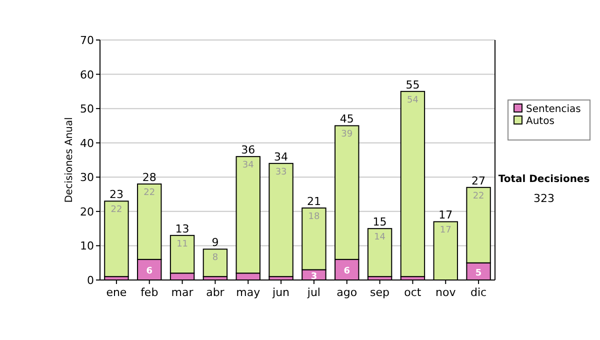 Image resolution: width=600 pixels, height=340 pixels. I want to click on y-tick-label: 10, so click(87, 246).